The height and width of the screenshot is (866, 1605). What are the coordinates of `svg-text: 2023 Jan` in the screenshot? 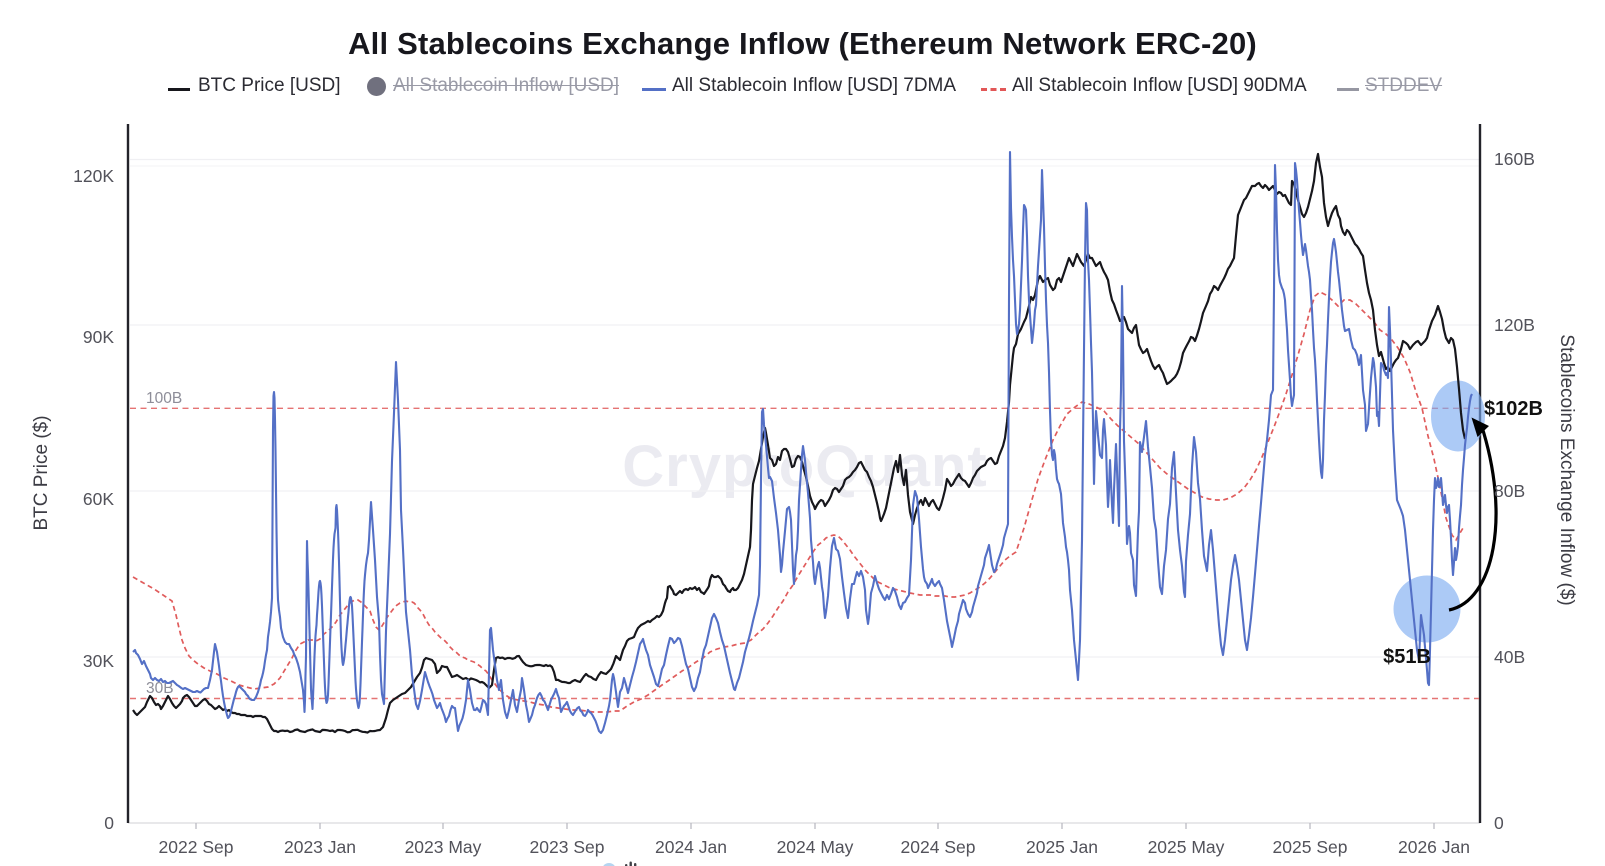 It's located at (320, 847).